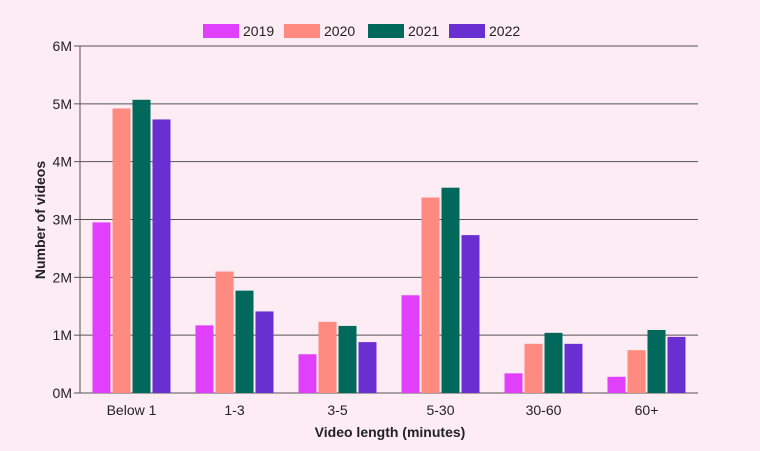 This screenshot has height=451, width=760. I want to click on bar-2019-60+, so click(616, 384).